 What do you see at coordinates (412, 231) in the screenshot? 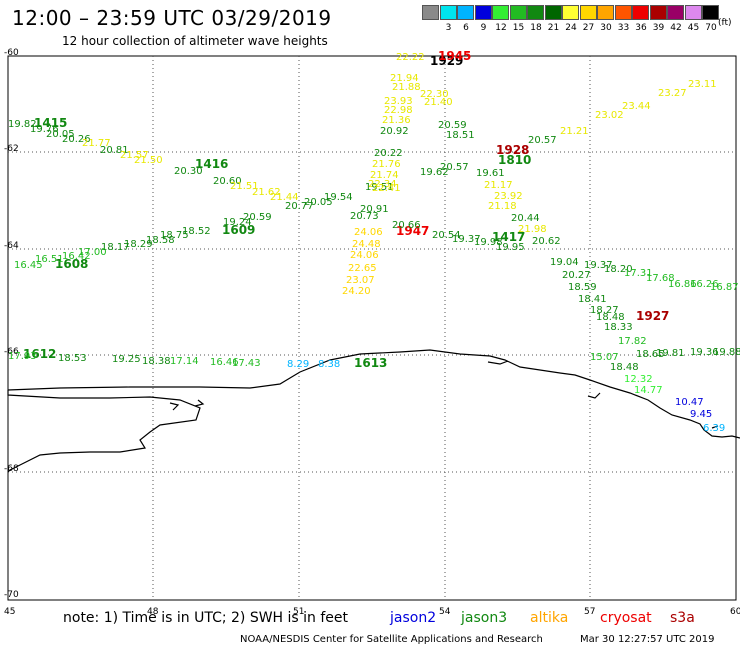
I see `pass-time-label: 1947` at bounding box center [412, 231].